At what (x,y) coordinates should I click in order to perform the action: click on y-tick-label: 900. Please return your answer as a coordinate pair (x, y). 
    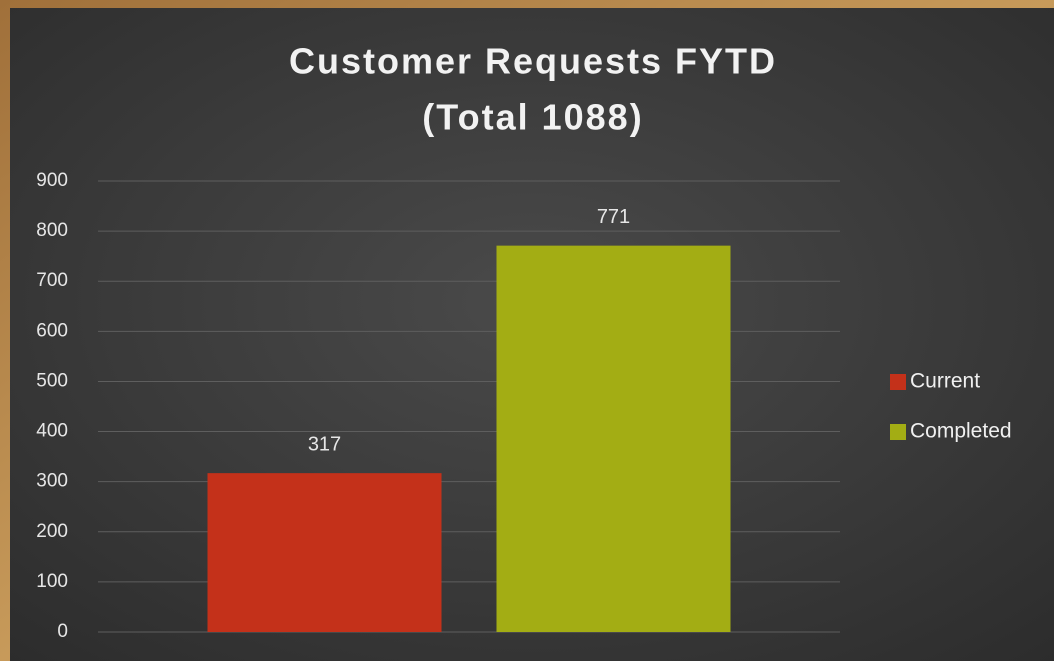
    Looking at the image, I should click on (52, 180).